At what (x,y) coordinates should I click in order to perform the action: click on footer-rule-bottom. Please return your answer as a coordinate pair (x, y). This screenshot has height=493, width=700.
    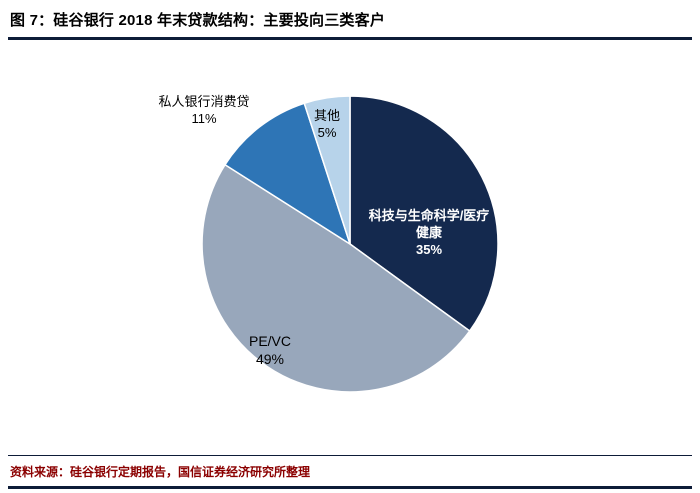
    Looking at the image, I should click on (350, 487).